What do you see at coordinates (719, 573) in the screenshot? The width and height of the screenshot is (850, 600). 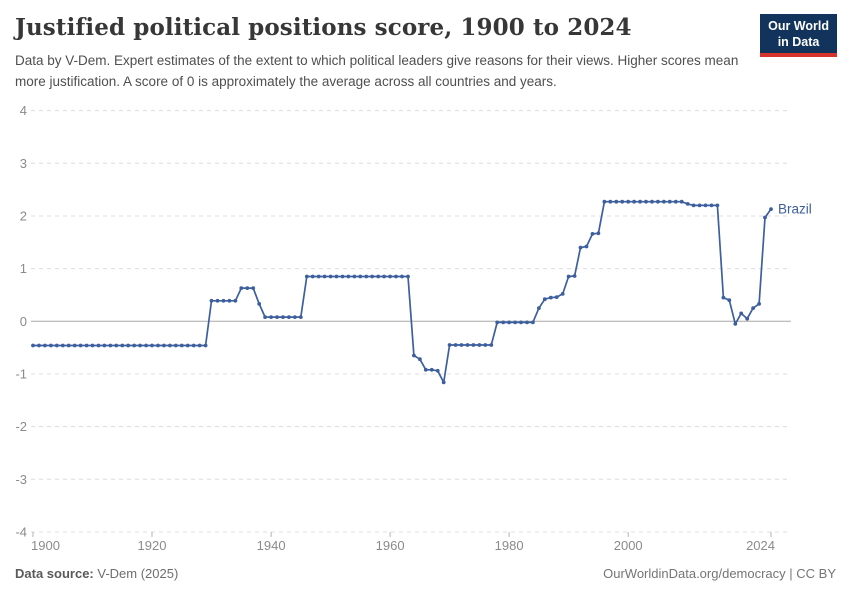 I see `footer-links: OurWorldinData.org/democracy | CC BY` at bounding box center [719, 573].